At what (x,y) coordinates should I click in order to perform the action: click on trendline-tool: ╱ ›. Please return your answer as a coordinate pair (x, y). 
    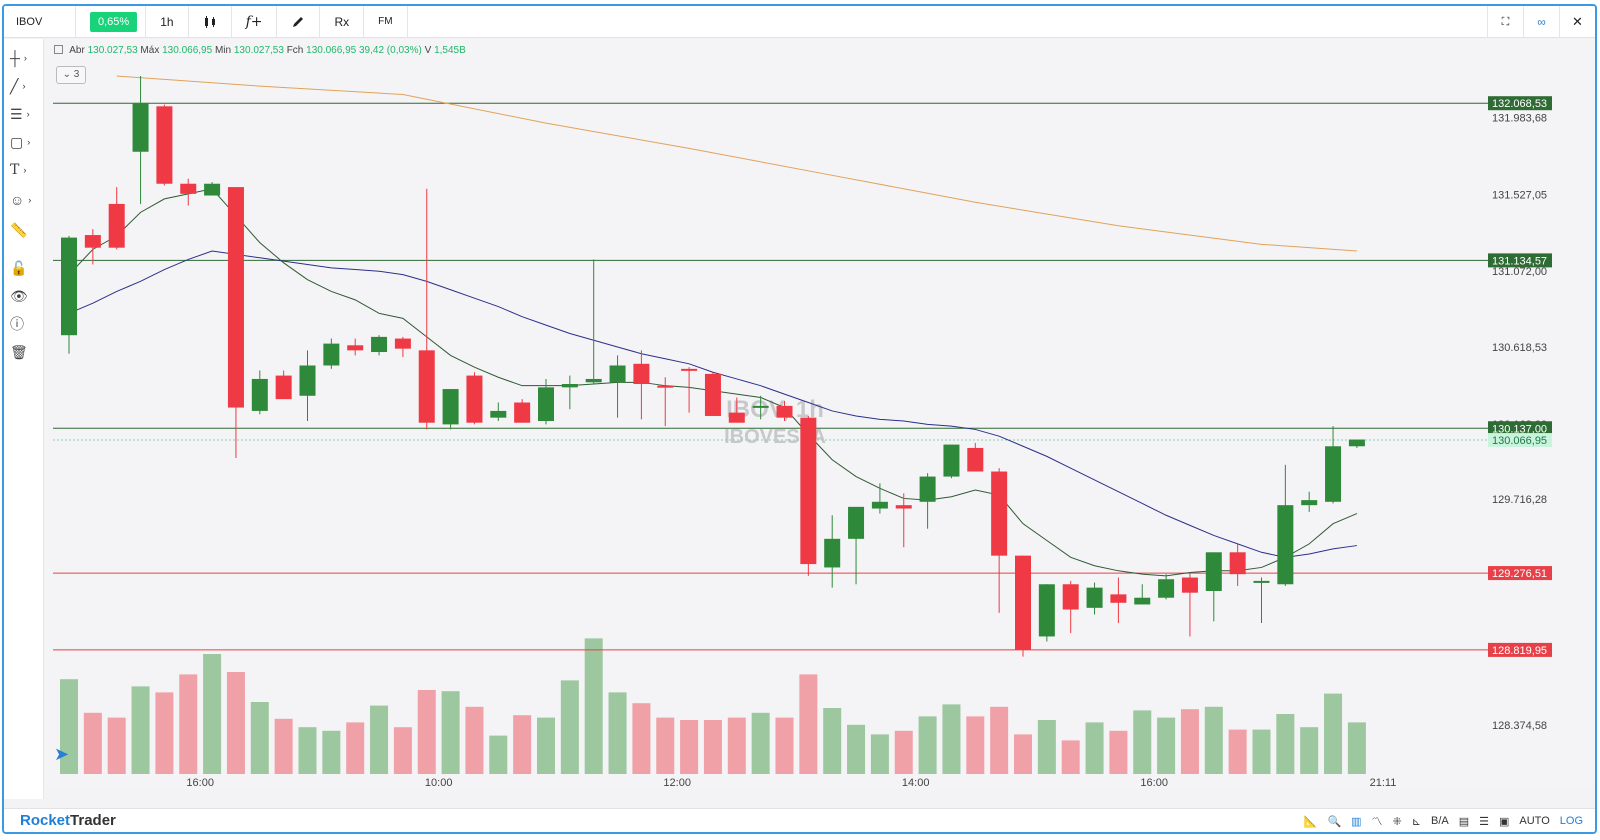
    Looking at the image, I should click on (25, 86).